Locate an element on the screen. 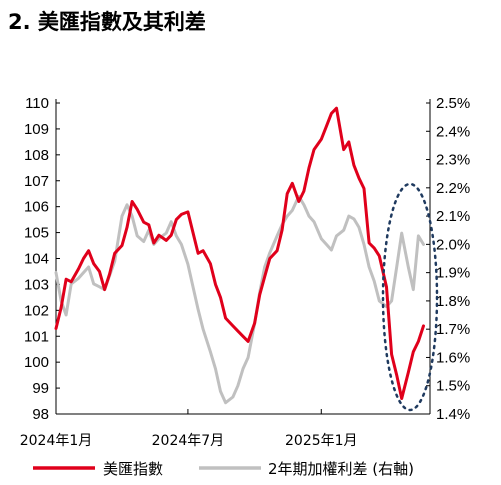 Image resolution: width=501 pixels, height=485 pixels. legend-label-spread: 2年期加權利差 (右軸) is located at coordinates (341, 469).